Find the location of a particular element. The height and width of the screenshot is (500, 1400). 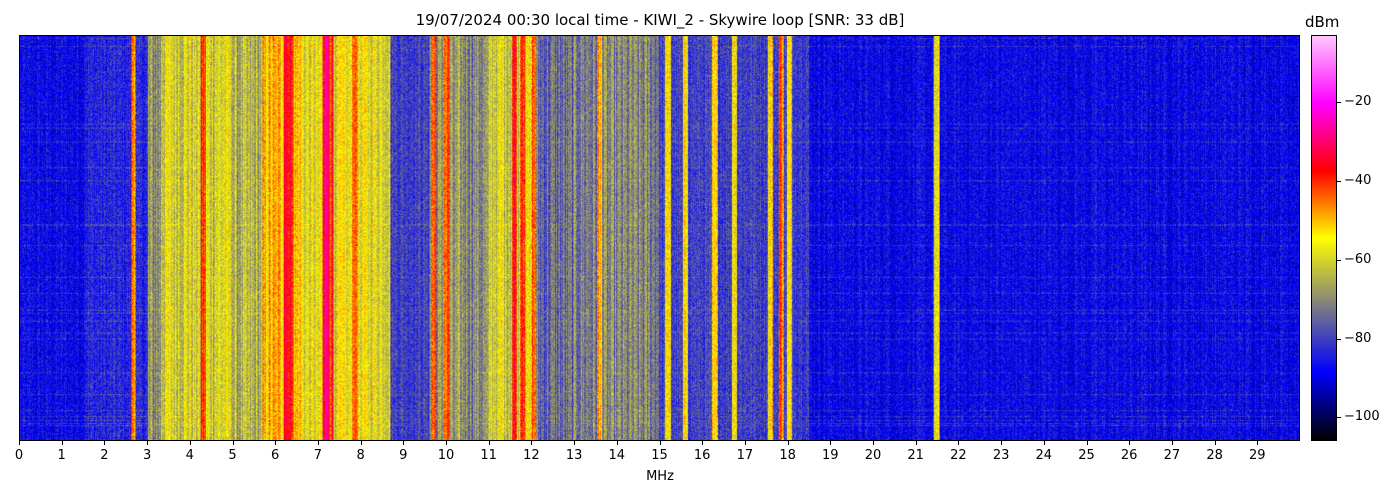

x-tick-label: 28 is located at coordinates (1214, 455).